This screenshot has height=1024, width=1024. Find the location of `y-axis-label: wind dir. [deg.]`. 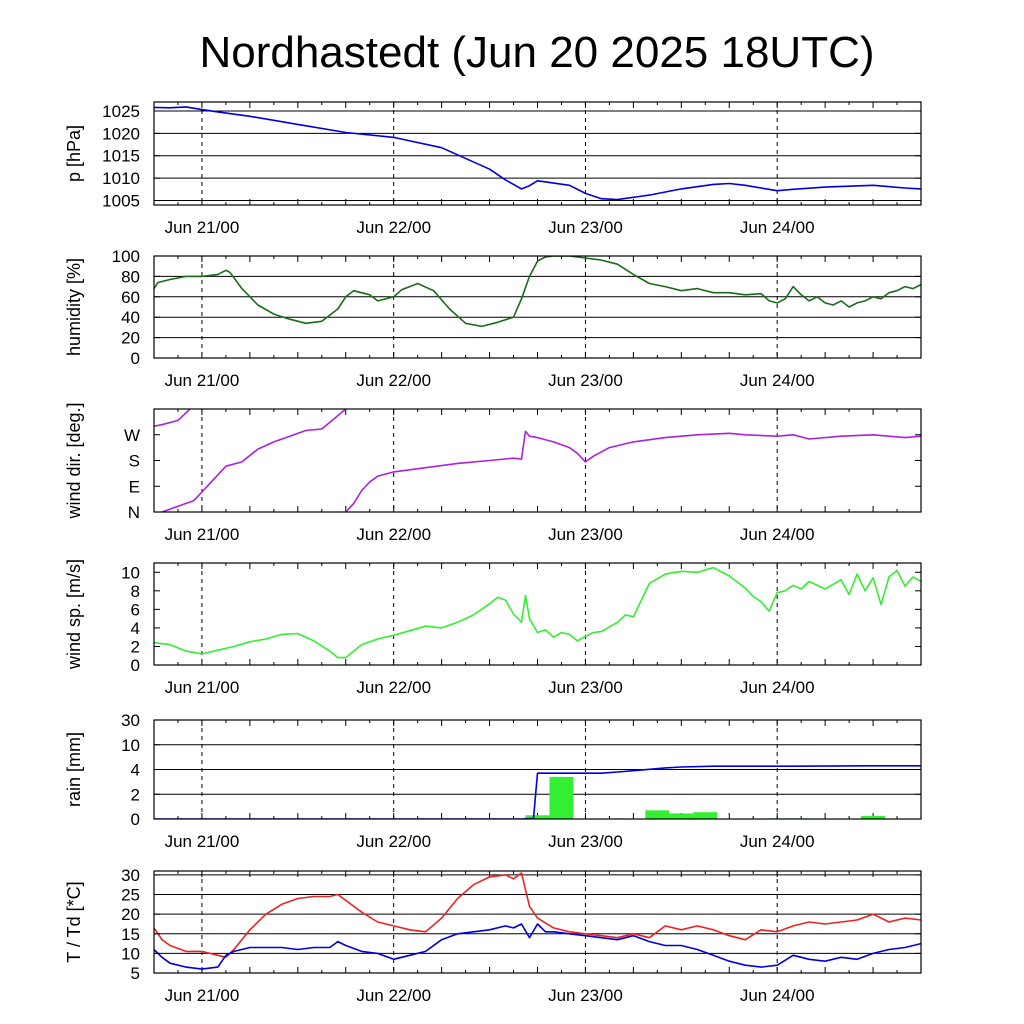

y-axis-label: wind dir. [deg.] is located at coordinates (74, 460).